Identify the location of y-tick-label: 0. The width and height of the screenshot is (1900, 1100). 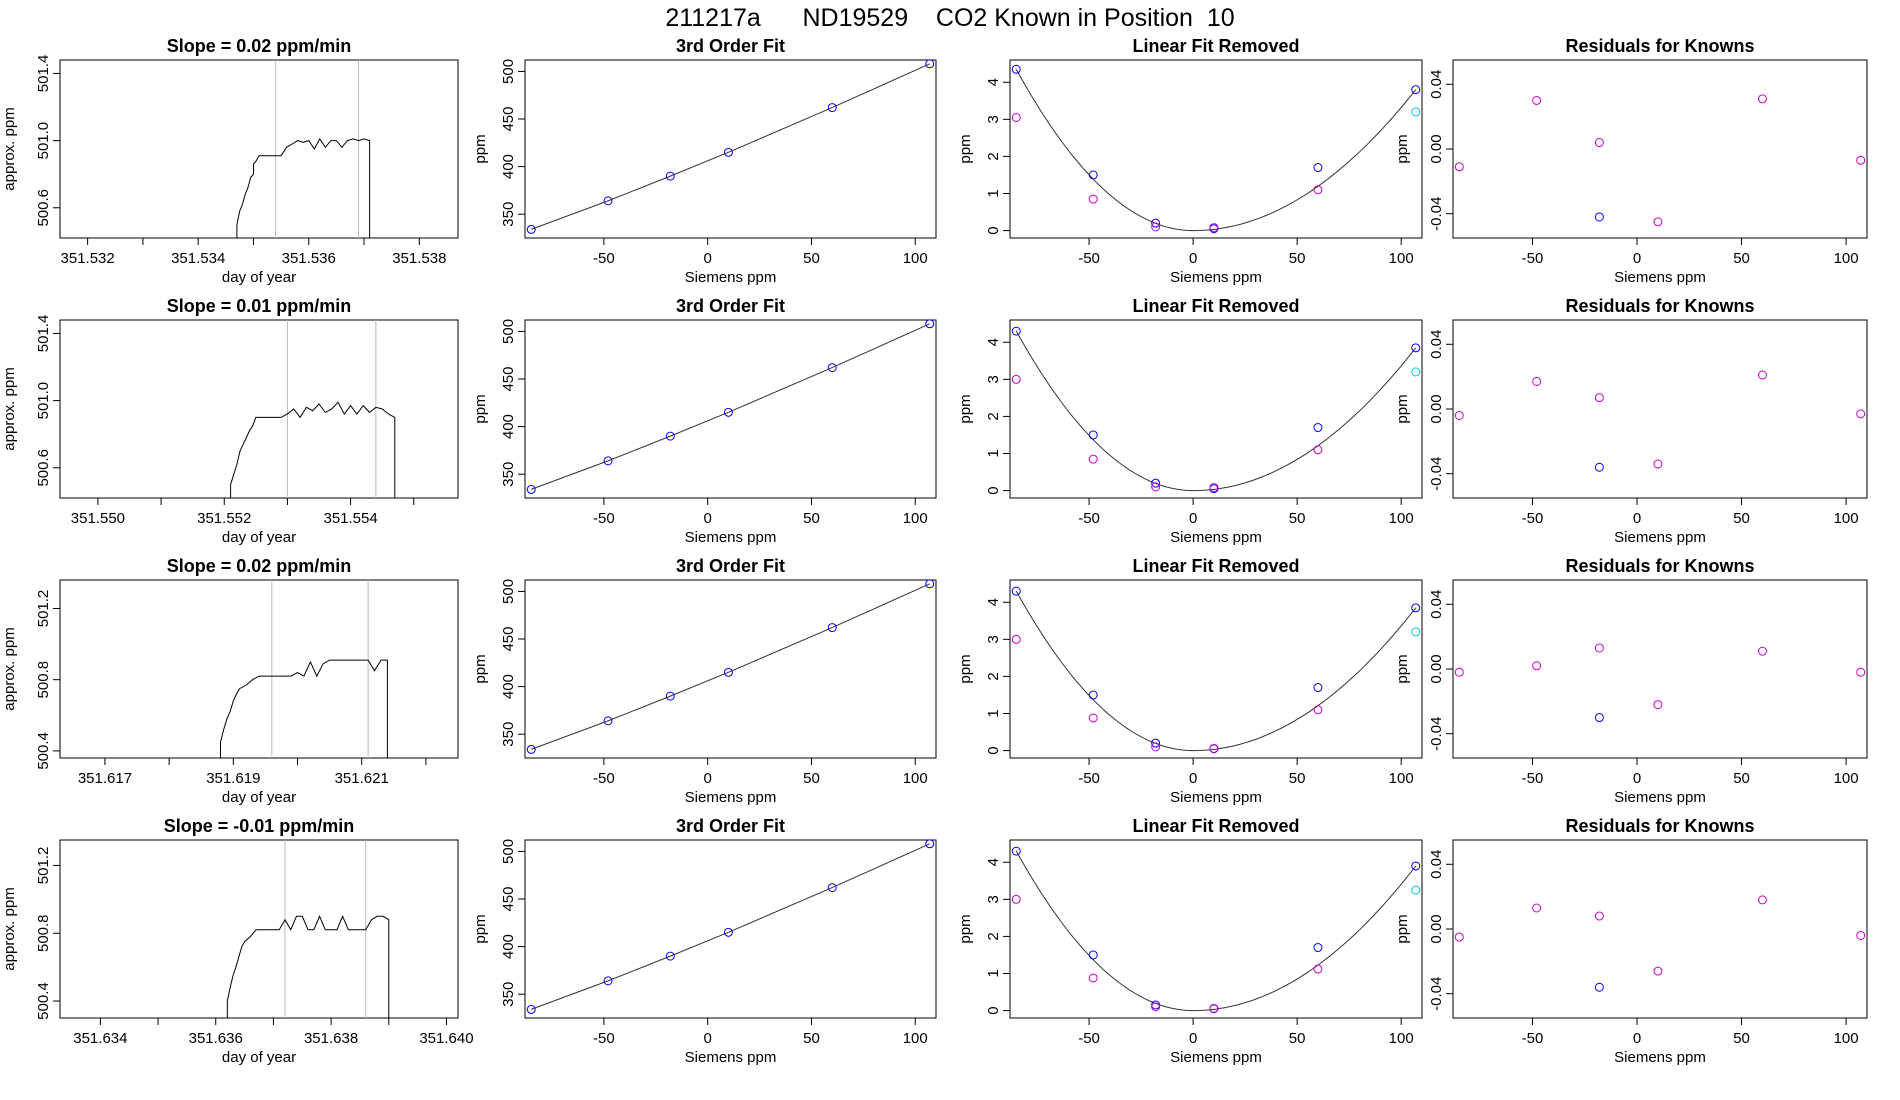
(993, 490).